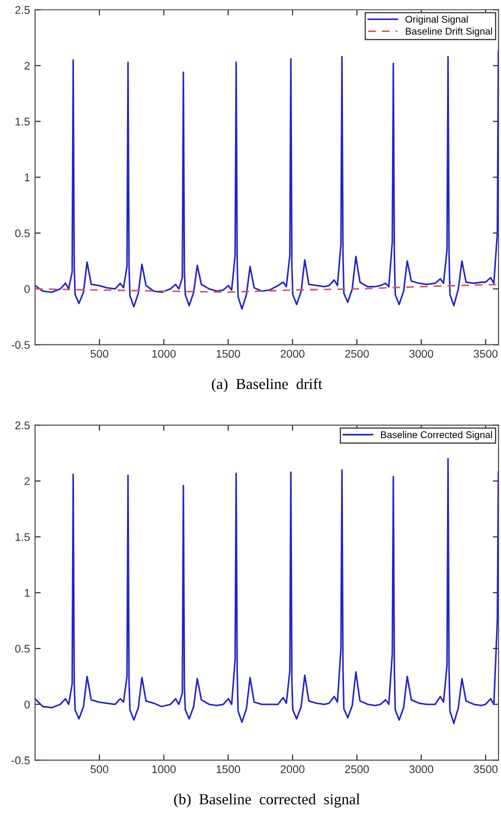 Image resolution: width=501 pixels, height=813 pixels. I want to click on legend-label: Baseline Corrected Signal, so click(436, 435).